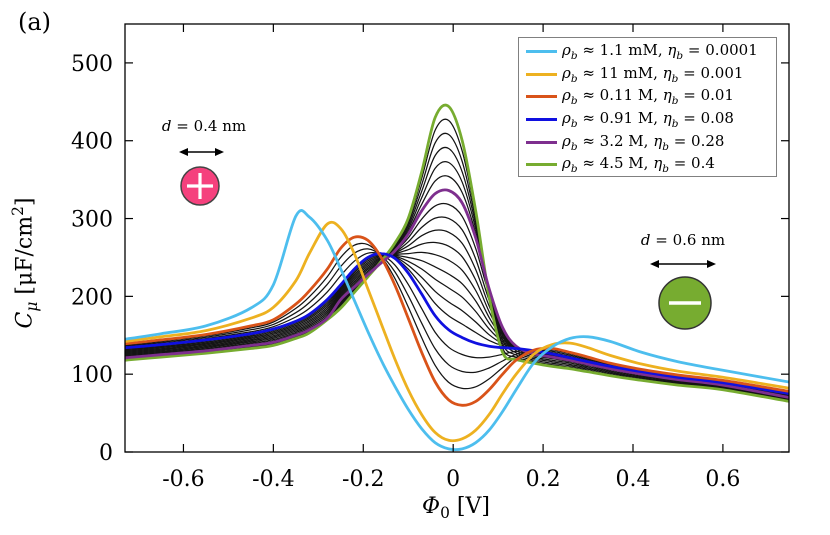 Image resolution: width=830 pixels, height=535 pixels. I want to click on x-tick-label: -0.6, so click(183, 479).